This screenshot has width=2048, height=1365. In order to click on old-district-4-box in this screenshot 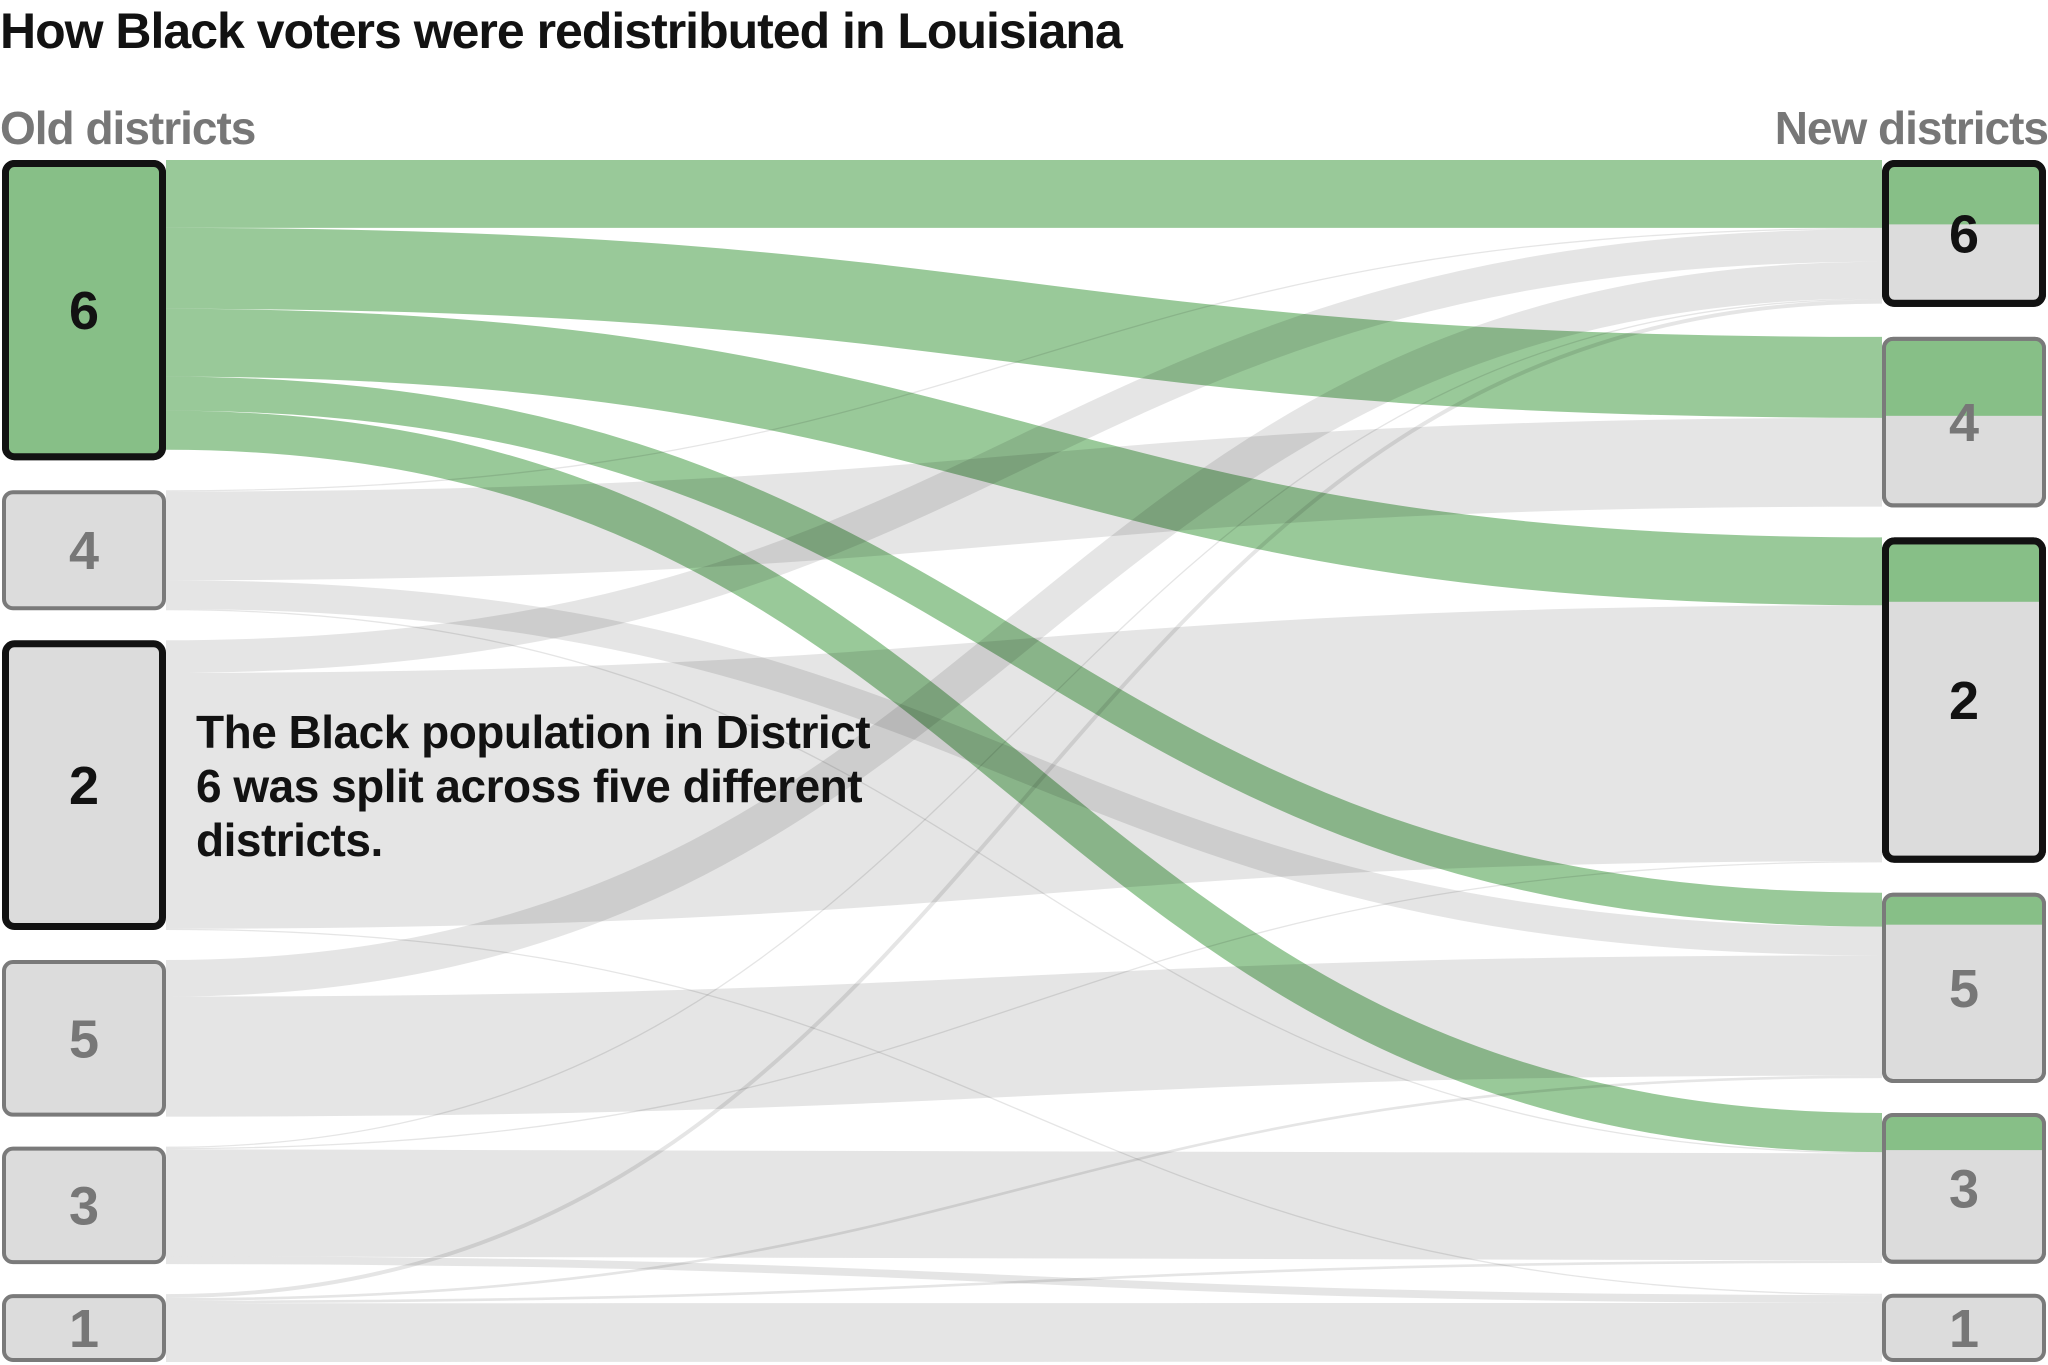, I will do `click(84, 550)`.